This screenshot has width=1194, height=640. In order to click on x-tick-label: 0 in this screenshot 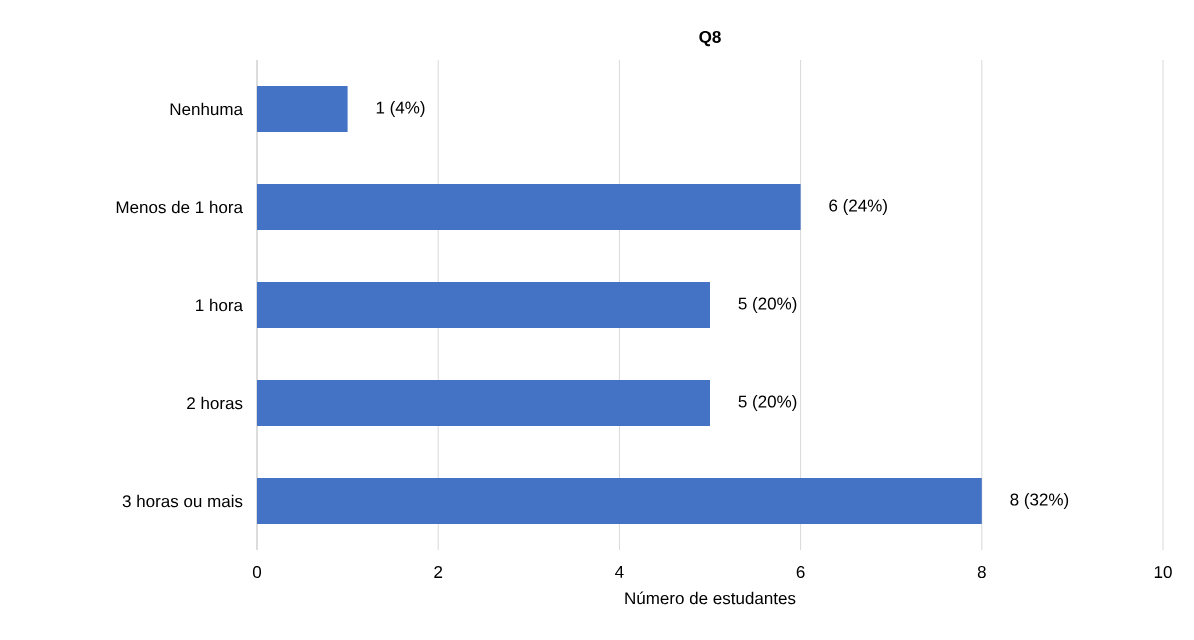, I will do `click(257, 572)`.